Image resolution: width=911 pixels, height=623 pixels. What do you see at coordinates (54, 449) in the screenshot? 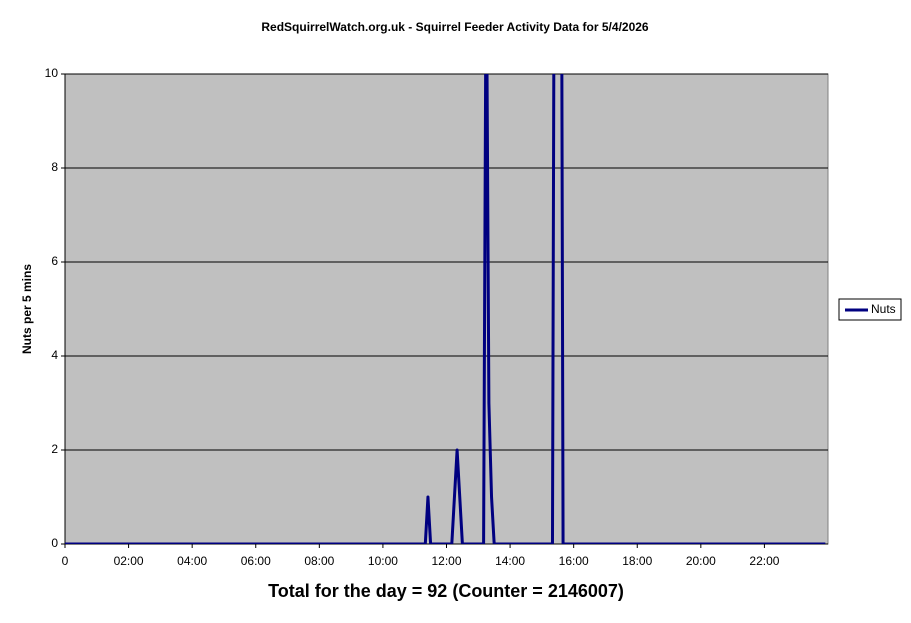
I see `y-tick-label: 2` at bounding box center [54, 449].